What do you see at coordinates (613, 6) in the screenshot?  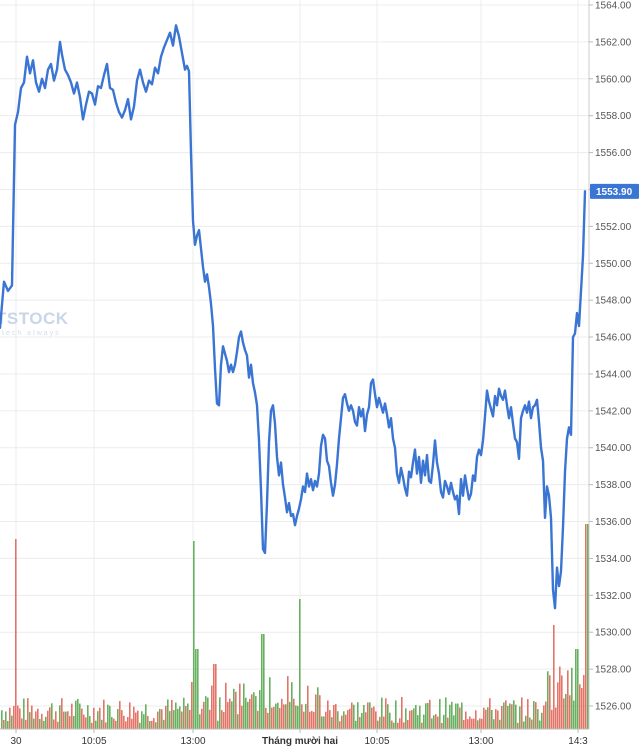 I see `y-tick-label: 1564.00` at bounding box center [613, 6].